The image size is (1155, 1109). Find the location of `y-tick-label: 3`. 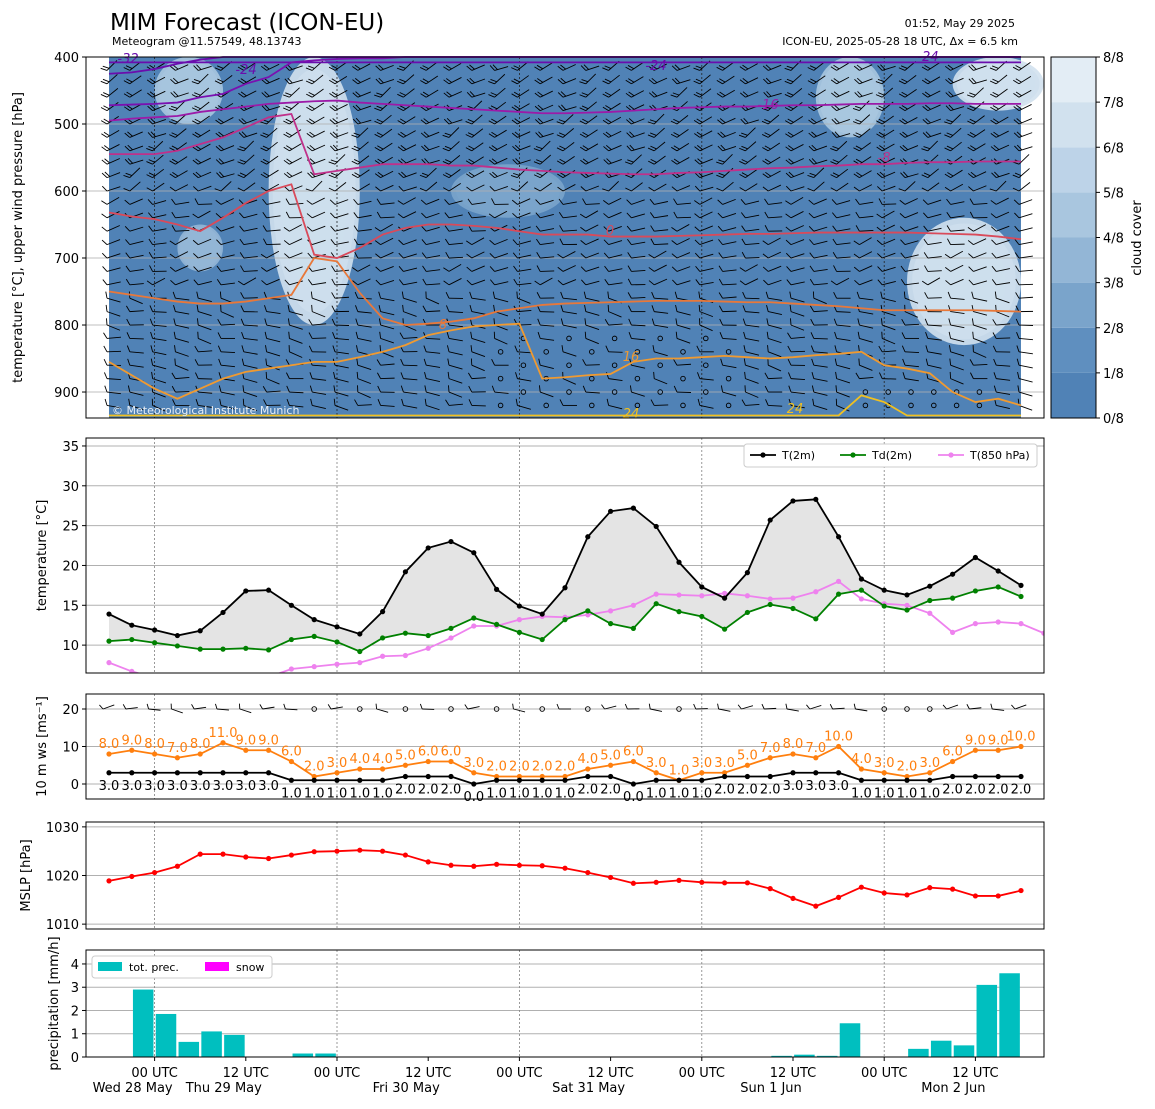

y-tick-label: 3 is located at coordinates (75, 988).